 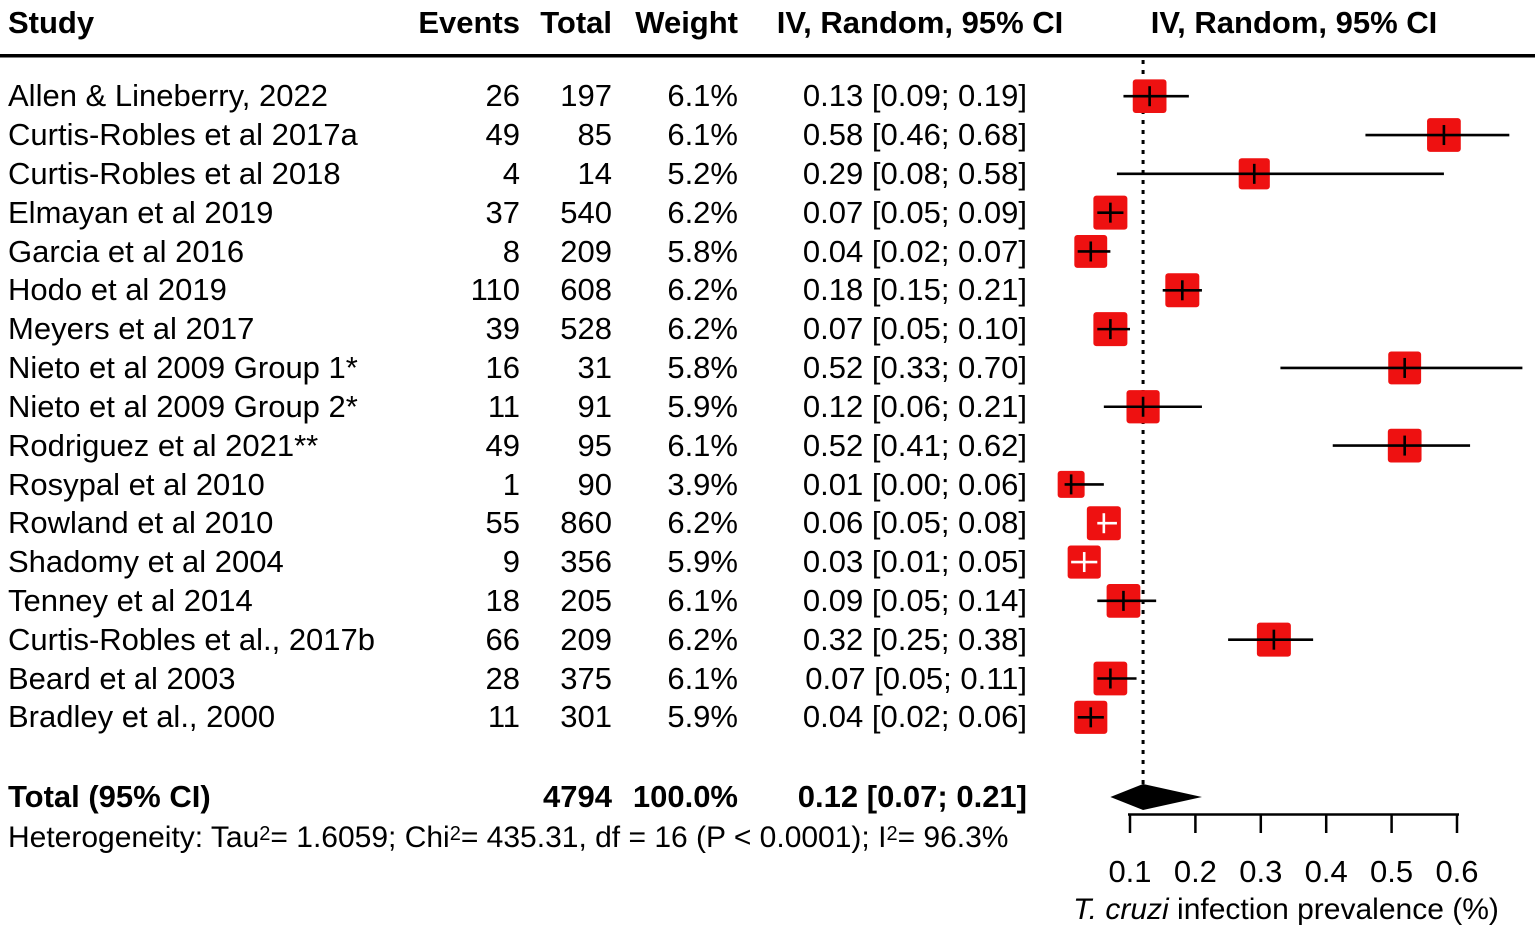 What do you see at coordinates (142, 717) in the screenshot?
I see `study-name: Bradley et al., 2000` at bounding box center [142, 717].